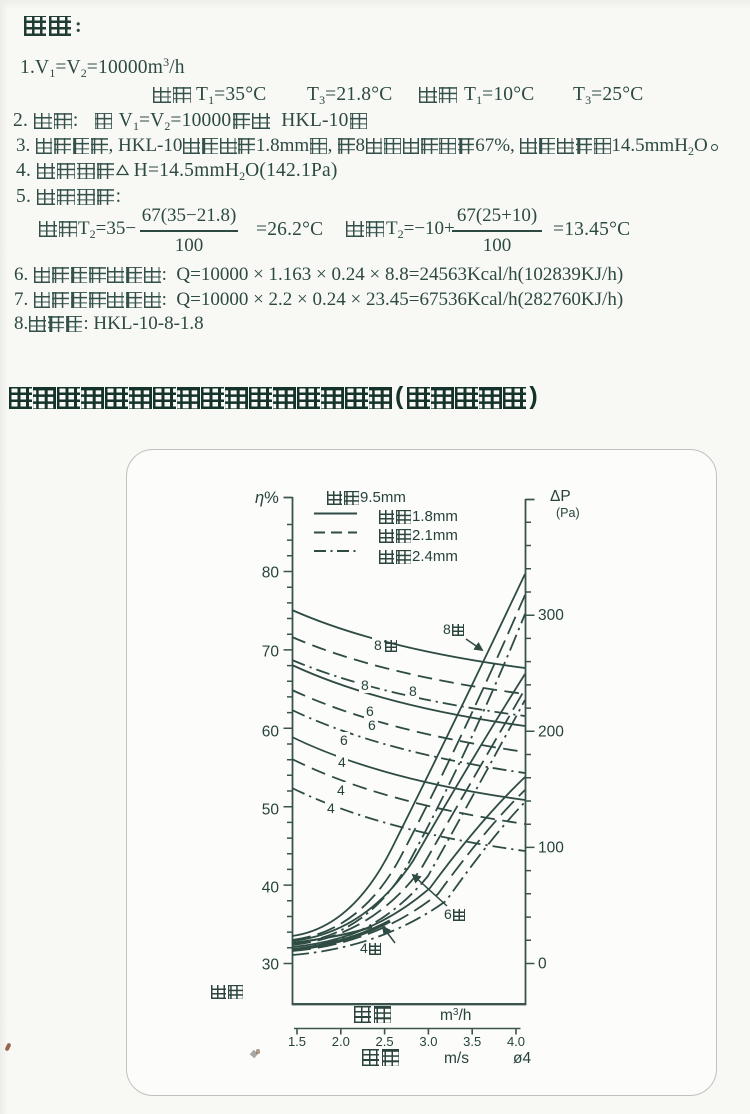 The image size is (750, 1114). I want to click on svg-text: ø4, so click(522, 1058).